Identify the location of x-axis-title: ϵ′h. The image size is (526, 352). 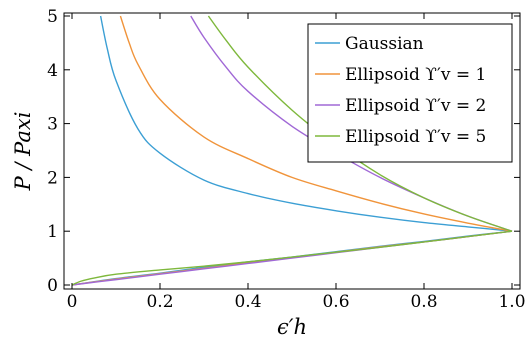
(292, 327).